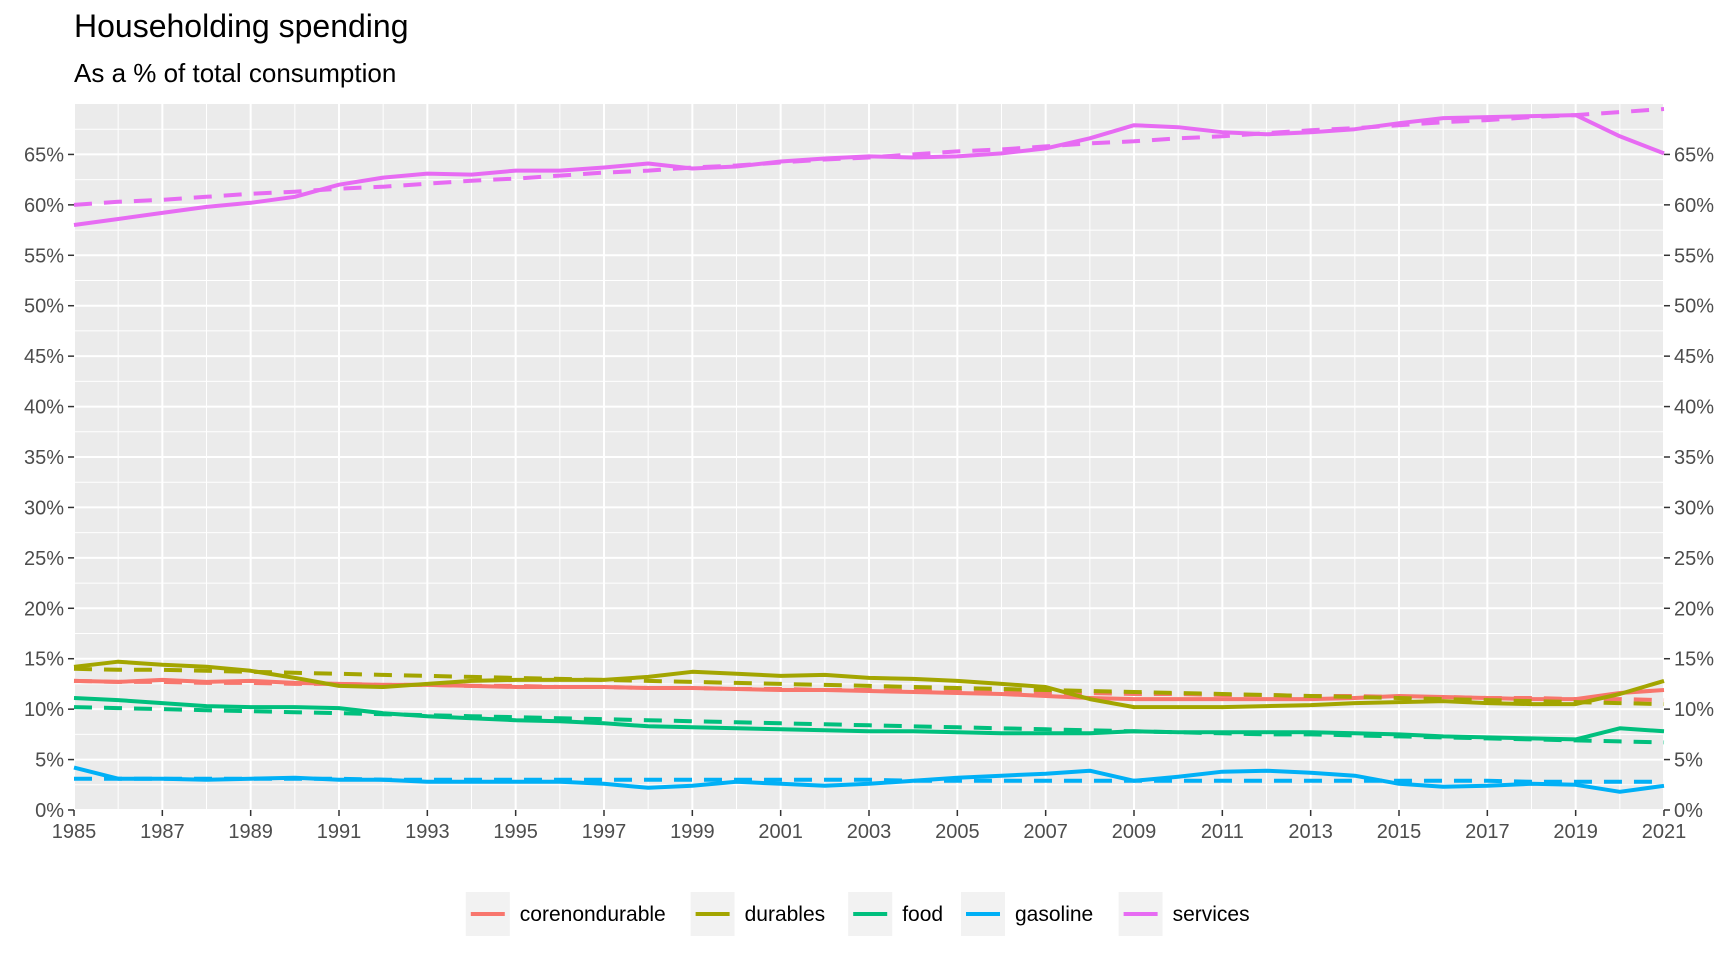  I want to click on y-tick-label-left: 40%, so click(44, 408).